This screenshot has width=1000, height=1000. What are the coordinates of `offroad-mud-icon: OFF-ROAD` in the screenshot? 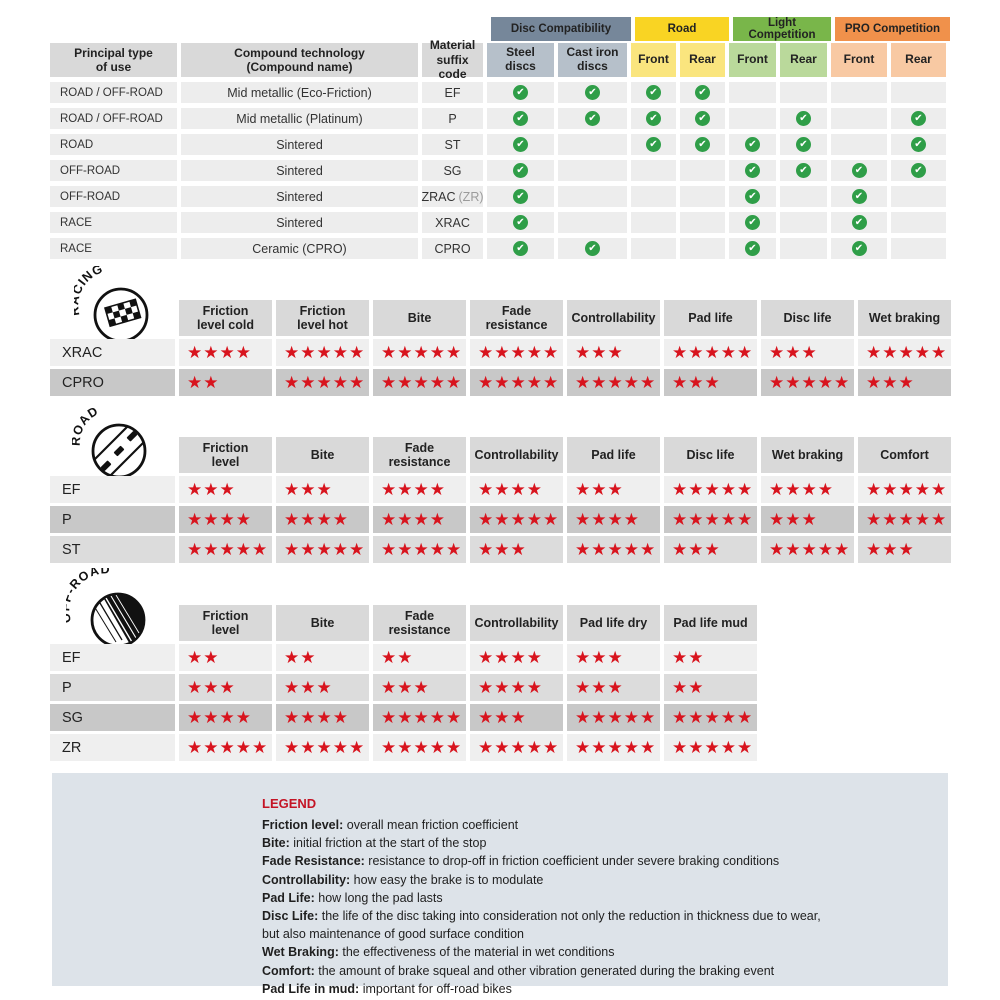 It's located at (106, 608).